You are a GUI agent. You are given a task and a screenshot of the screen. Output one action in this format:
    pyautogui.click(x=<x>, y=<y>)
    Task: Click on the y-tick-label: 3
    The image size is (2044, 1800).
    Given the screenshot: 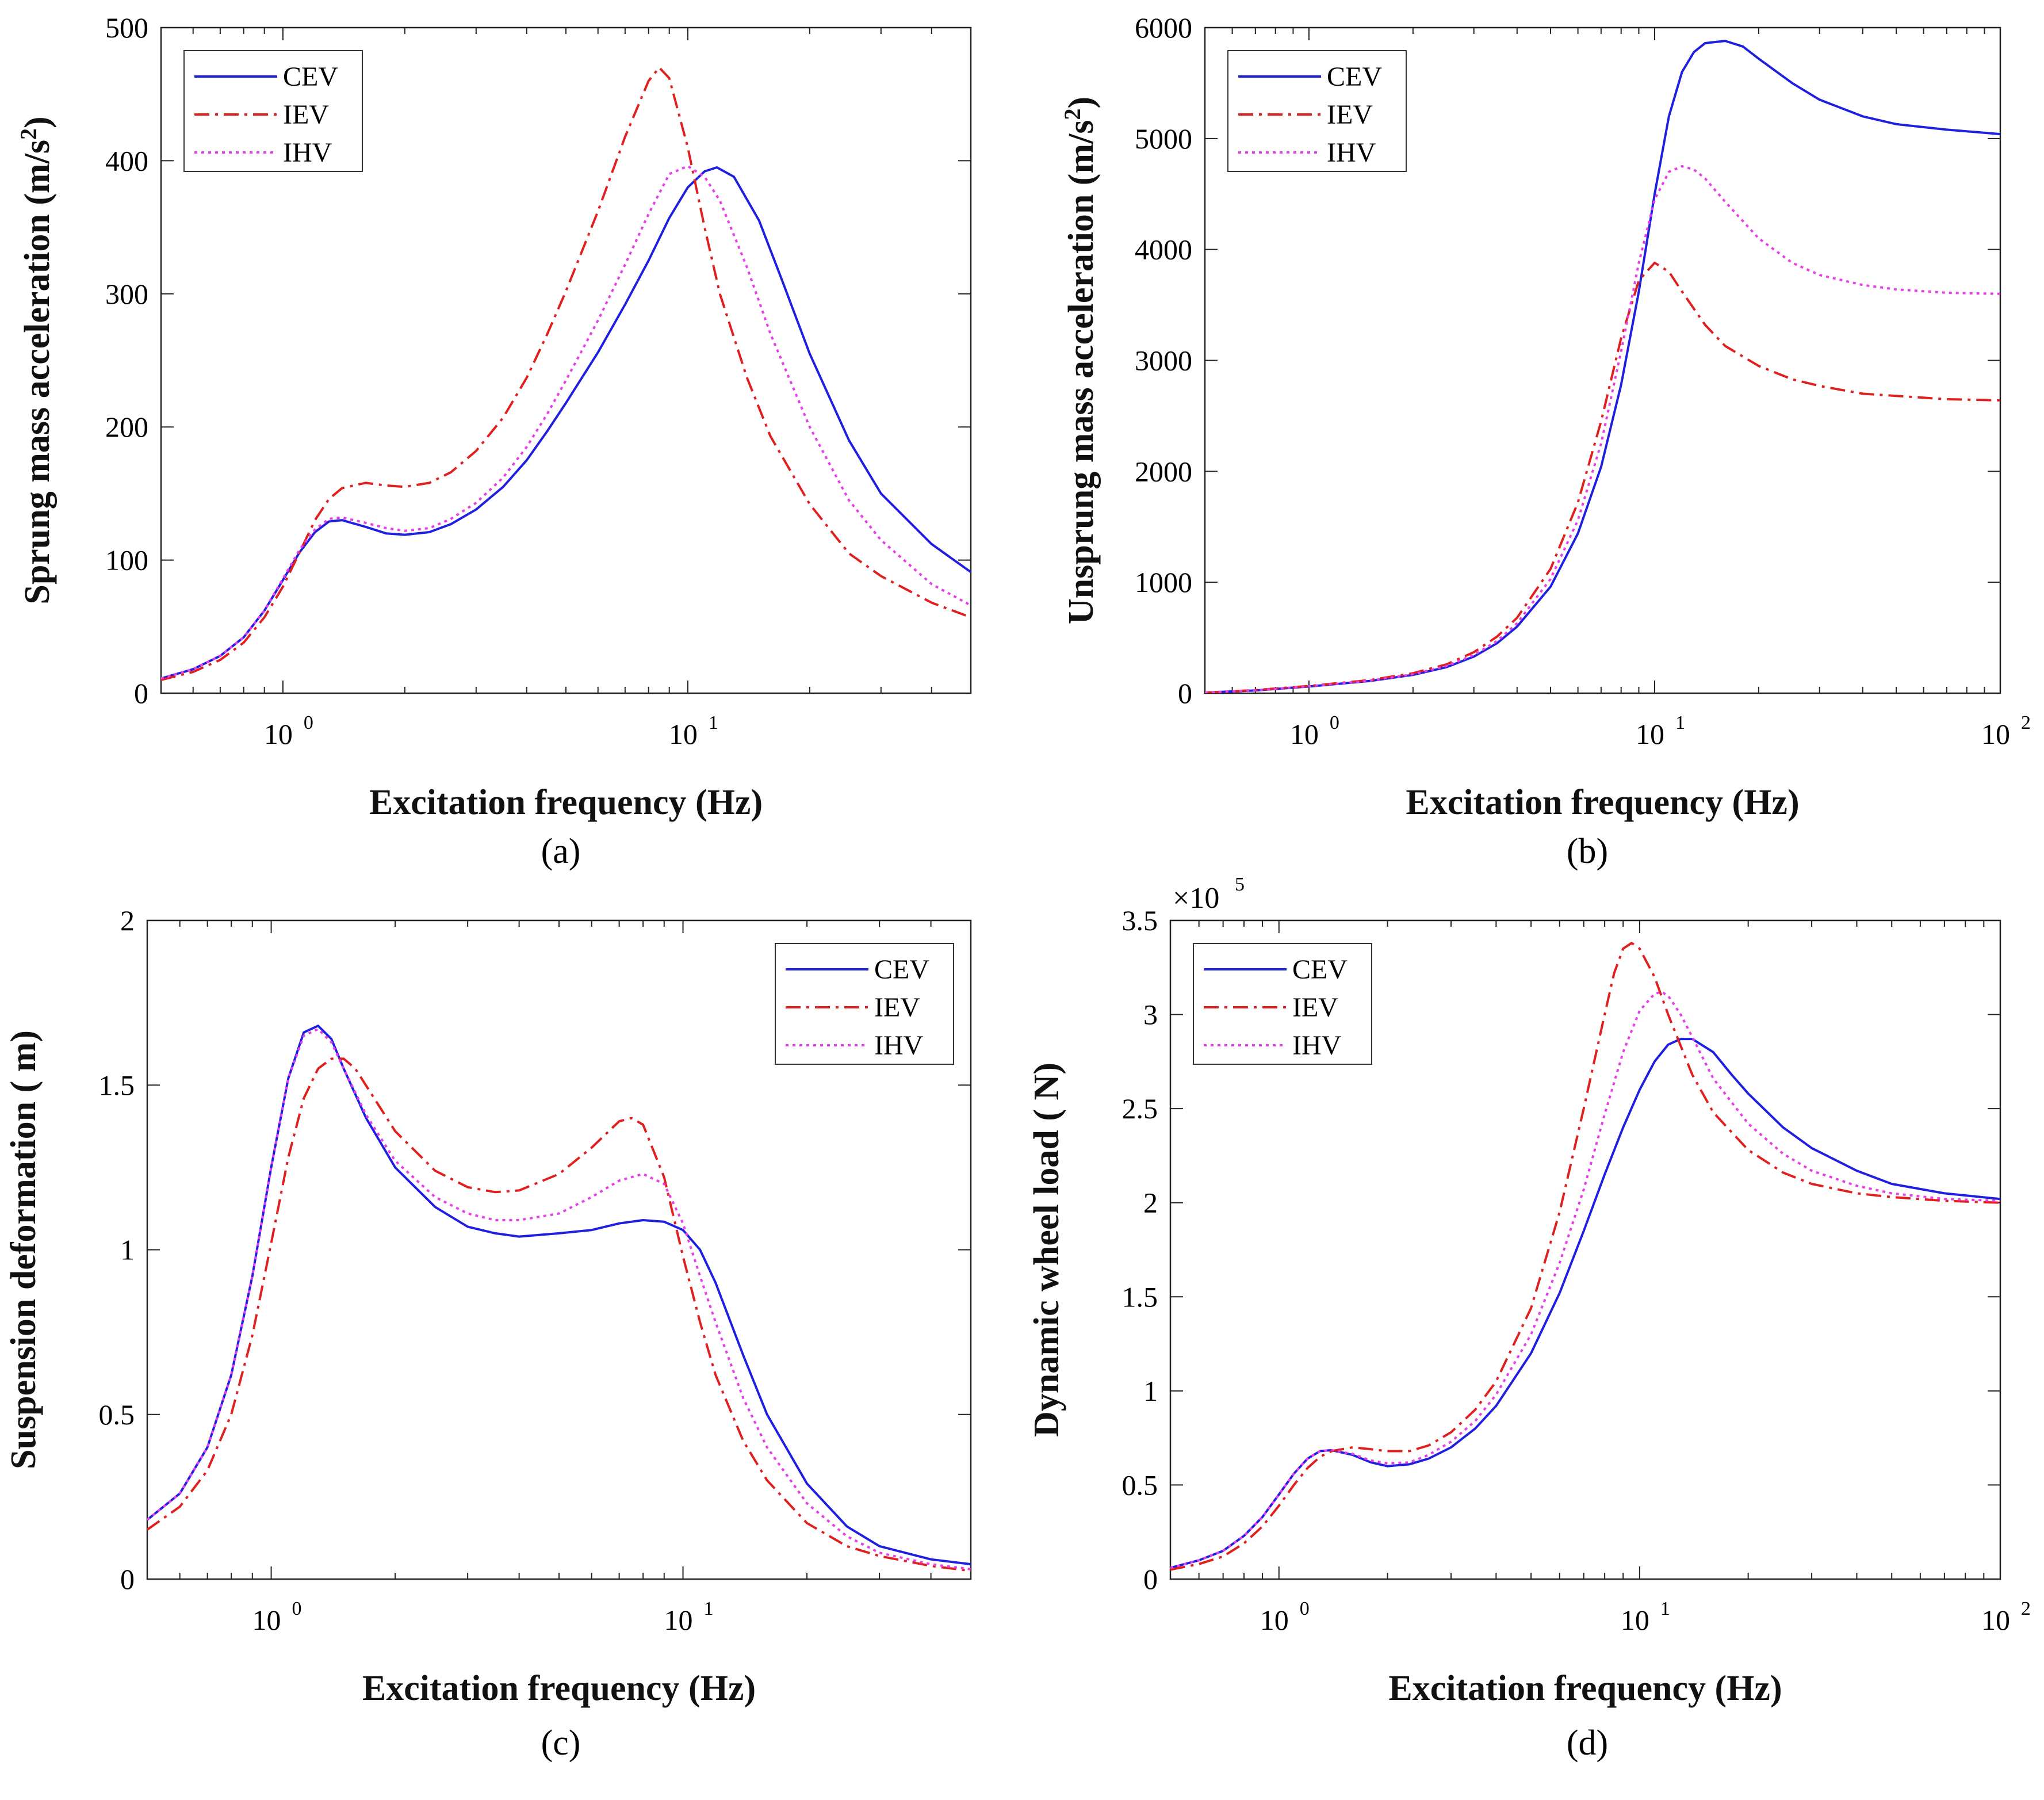 What is the action you would take?
    pyautogui.click(x=1151, y=1015)
    